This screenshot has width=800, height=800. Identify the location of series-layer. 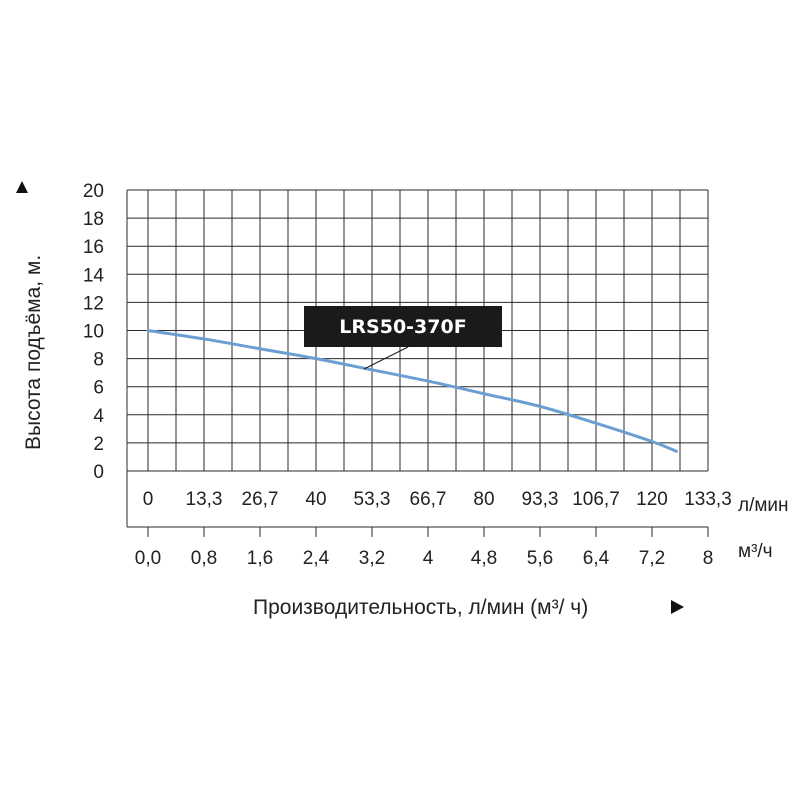
(412, 391).